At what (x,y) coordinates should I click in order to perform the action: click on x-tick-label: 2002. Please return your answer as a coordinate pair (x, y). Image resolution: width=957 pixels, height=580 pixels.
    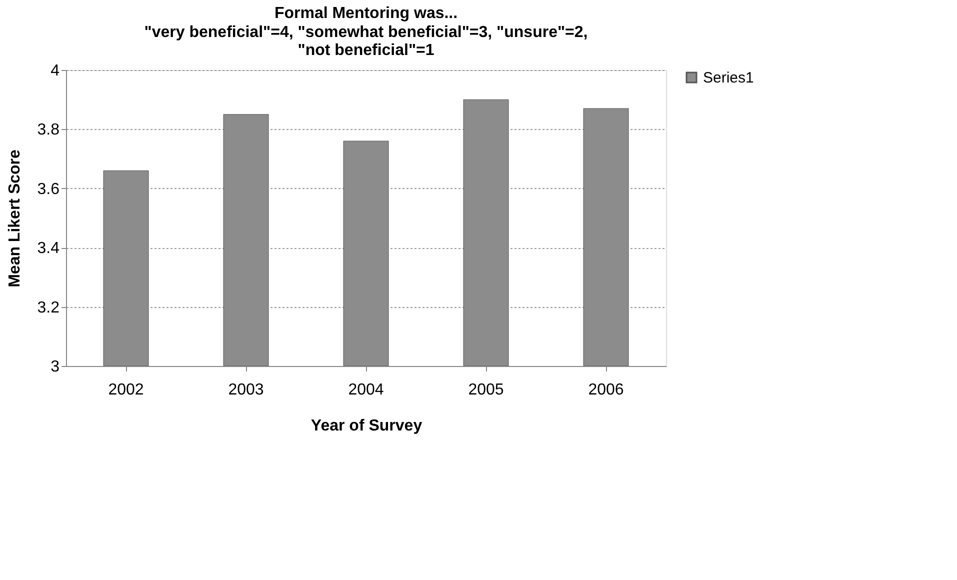
    Looking at the image, I should click on (126, 390).